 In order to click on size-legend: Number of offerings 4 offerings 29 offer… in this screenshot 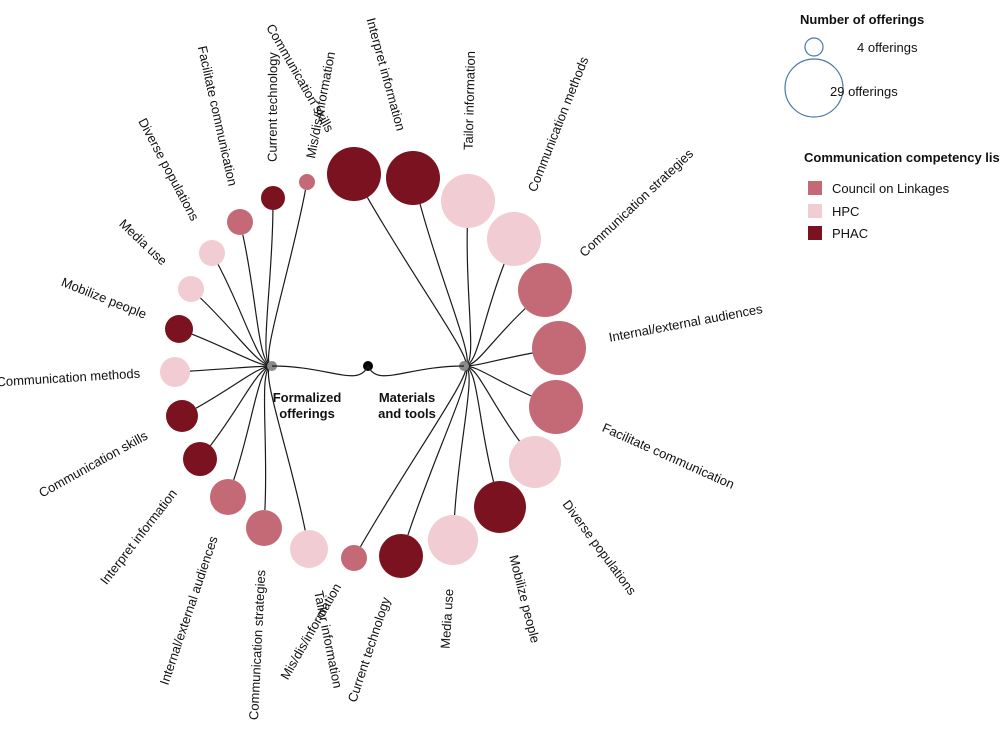, I will do `click(854, 65)`.